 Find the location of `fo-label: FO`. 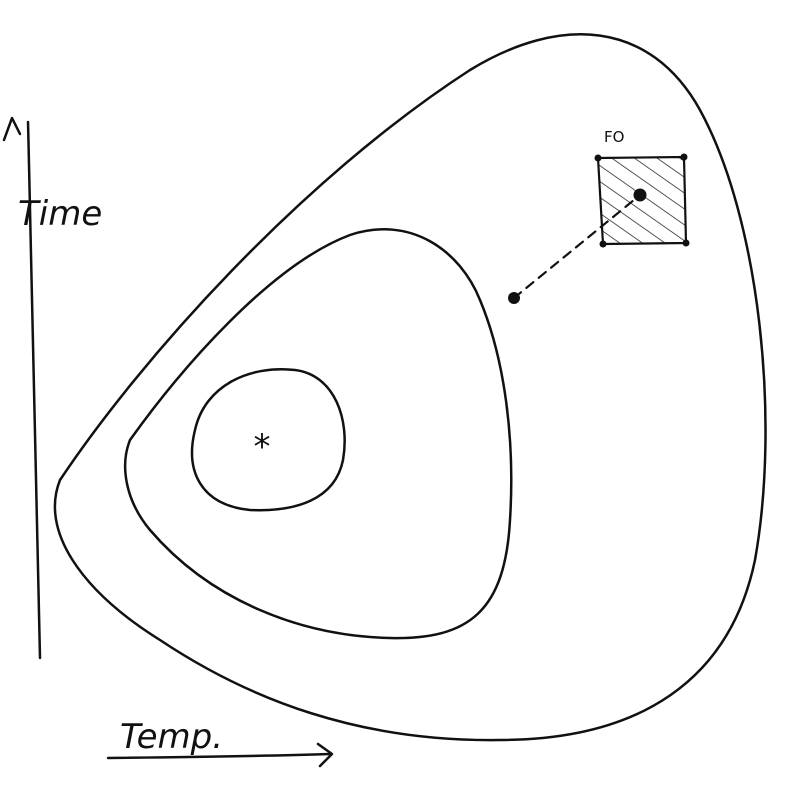

fo-label: FO is located at coordinates (614, 137).